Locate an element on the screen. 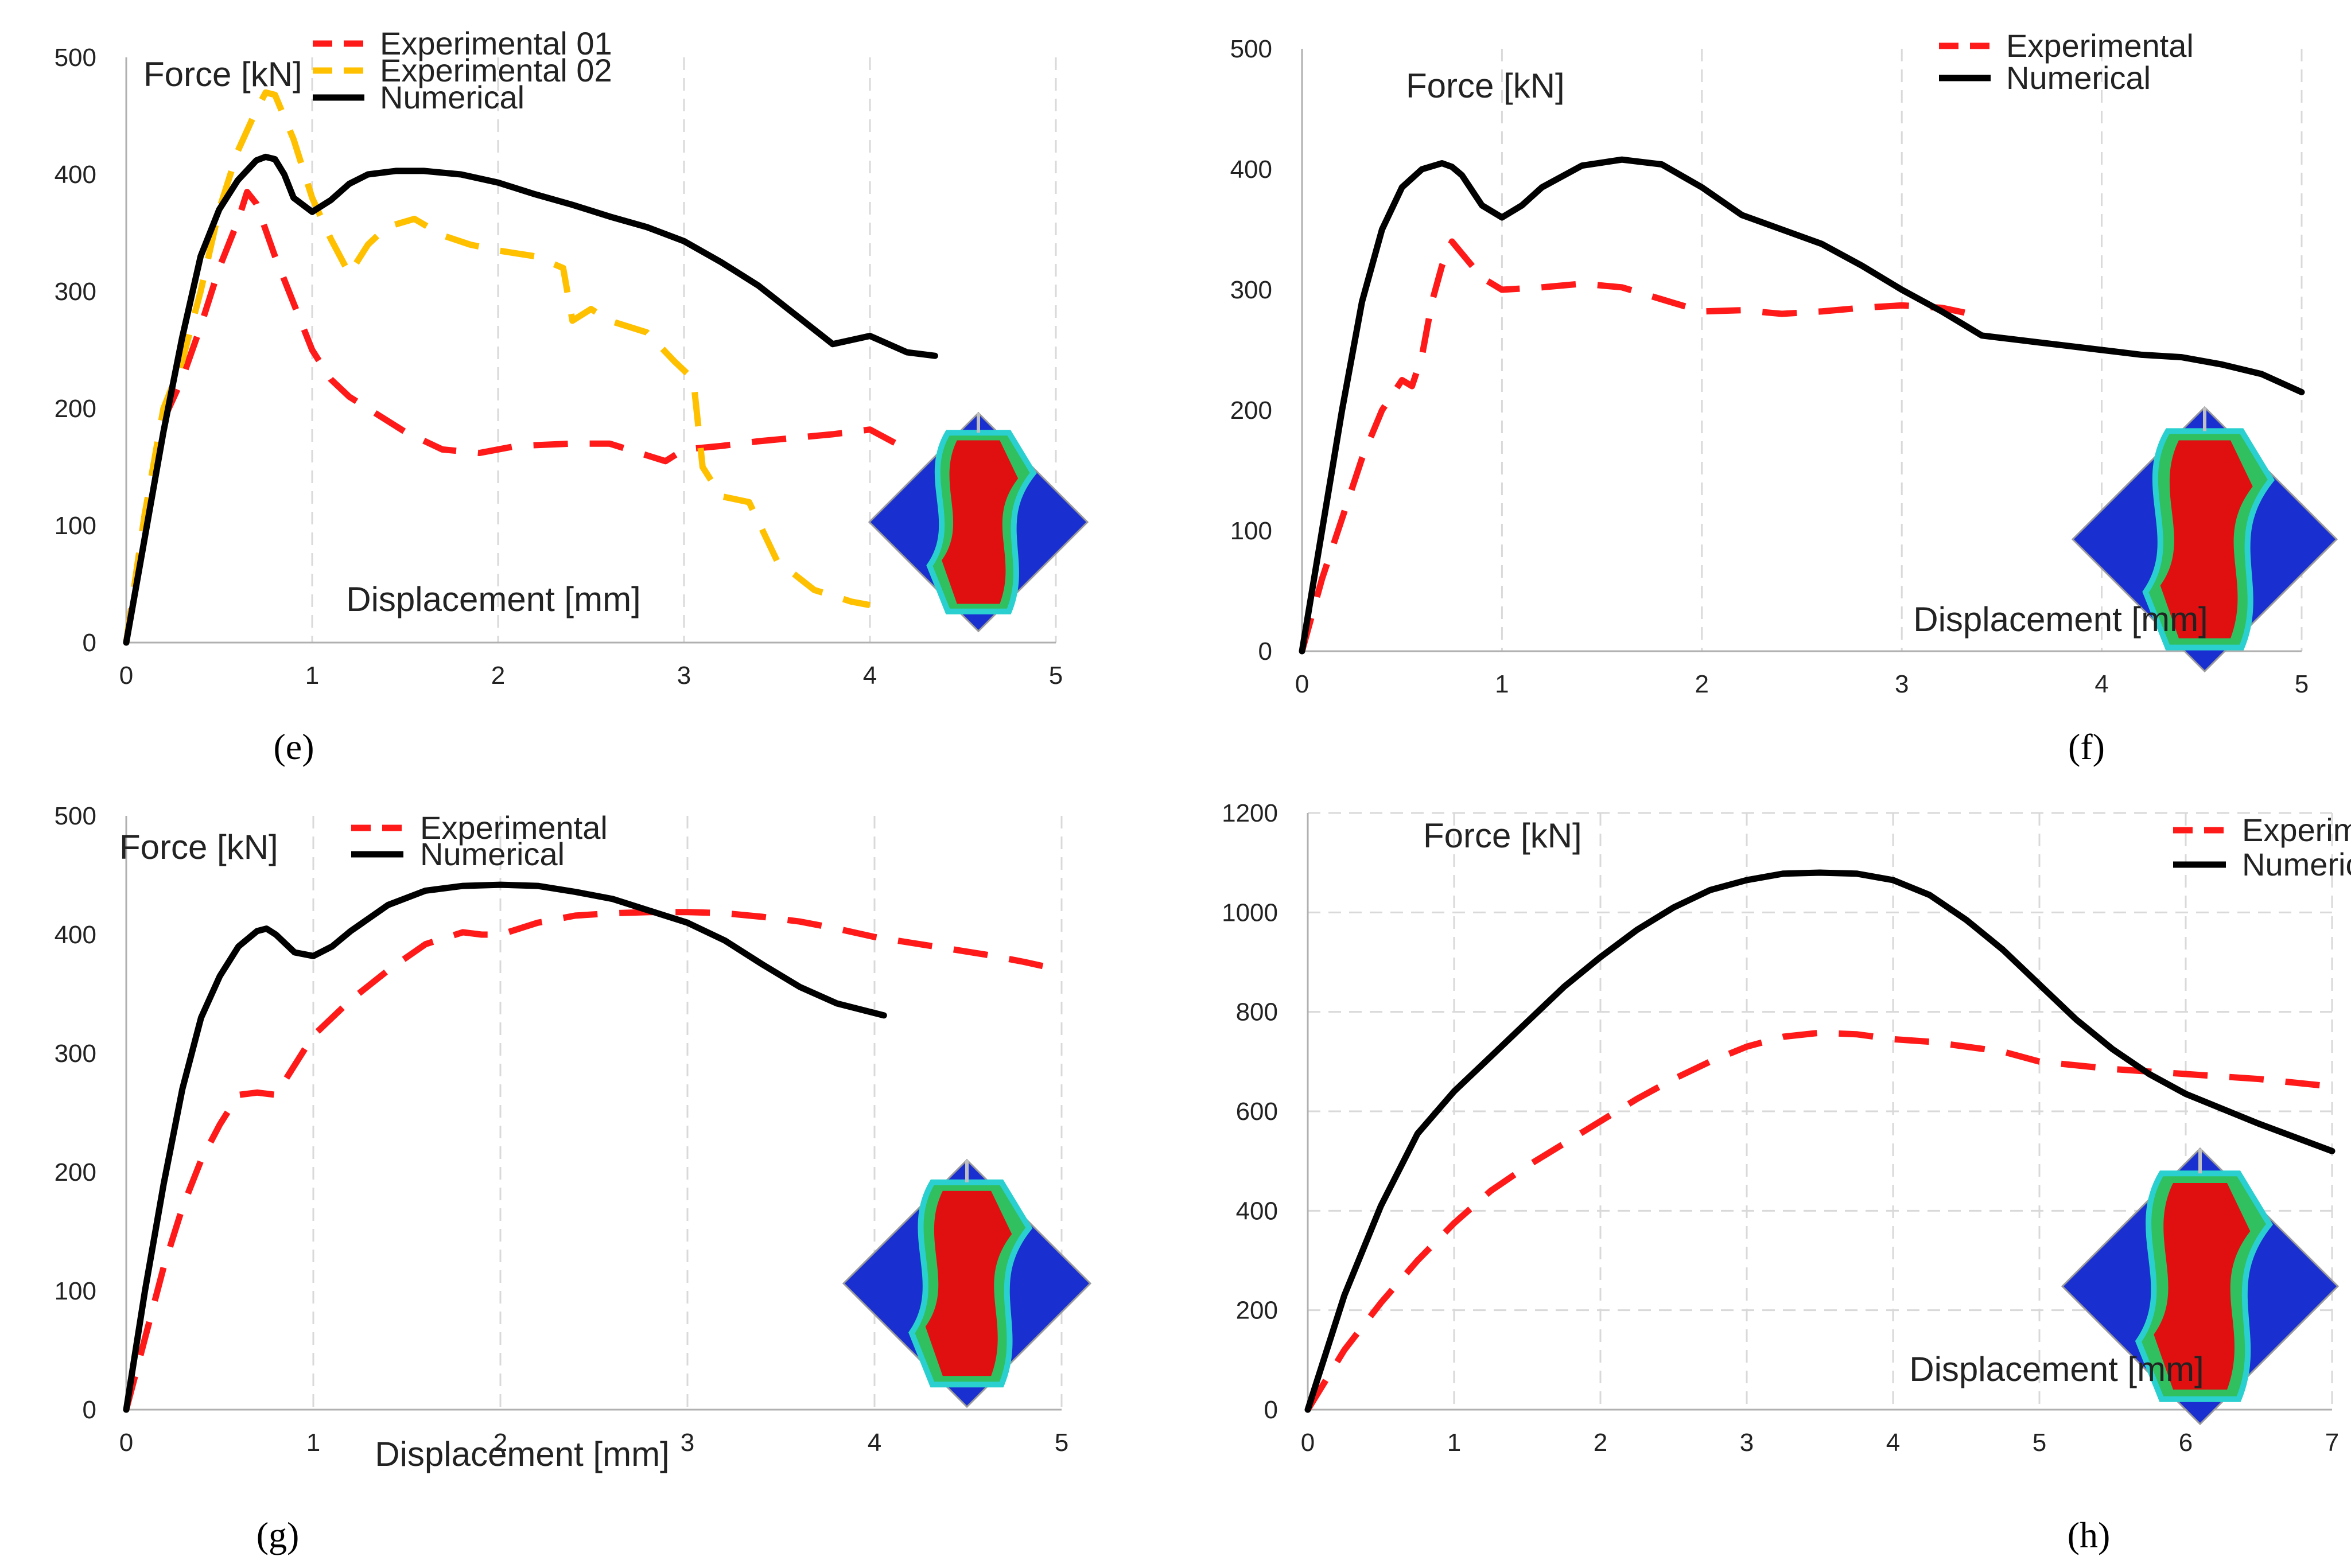 This screenshot has height=1568, width=2351. x-tick-label-h: 0 is located at coordinates (1308, 1443).